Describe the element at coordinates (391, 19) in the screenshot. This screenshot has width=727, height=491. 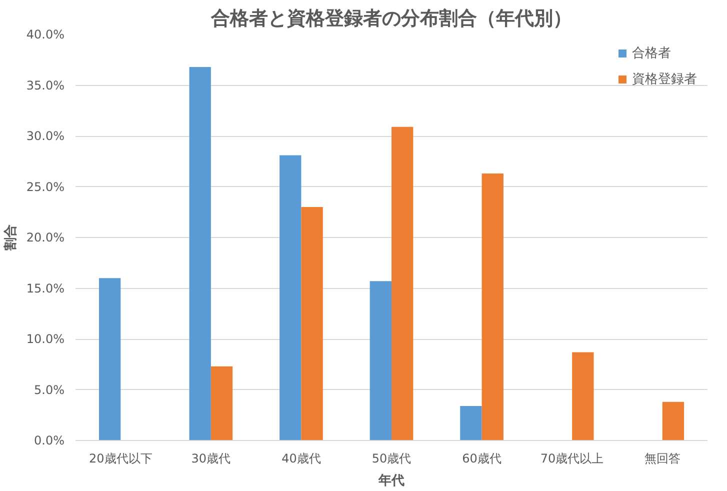
I see `chart-title: 合格者と資格登録者の分布割合（年代別）` at that location.